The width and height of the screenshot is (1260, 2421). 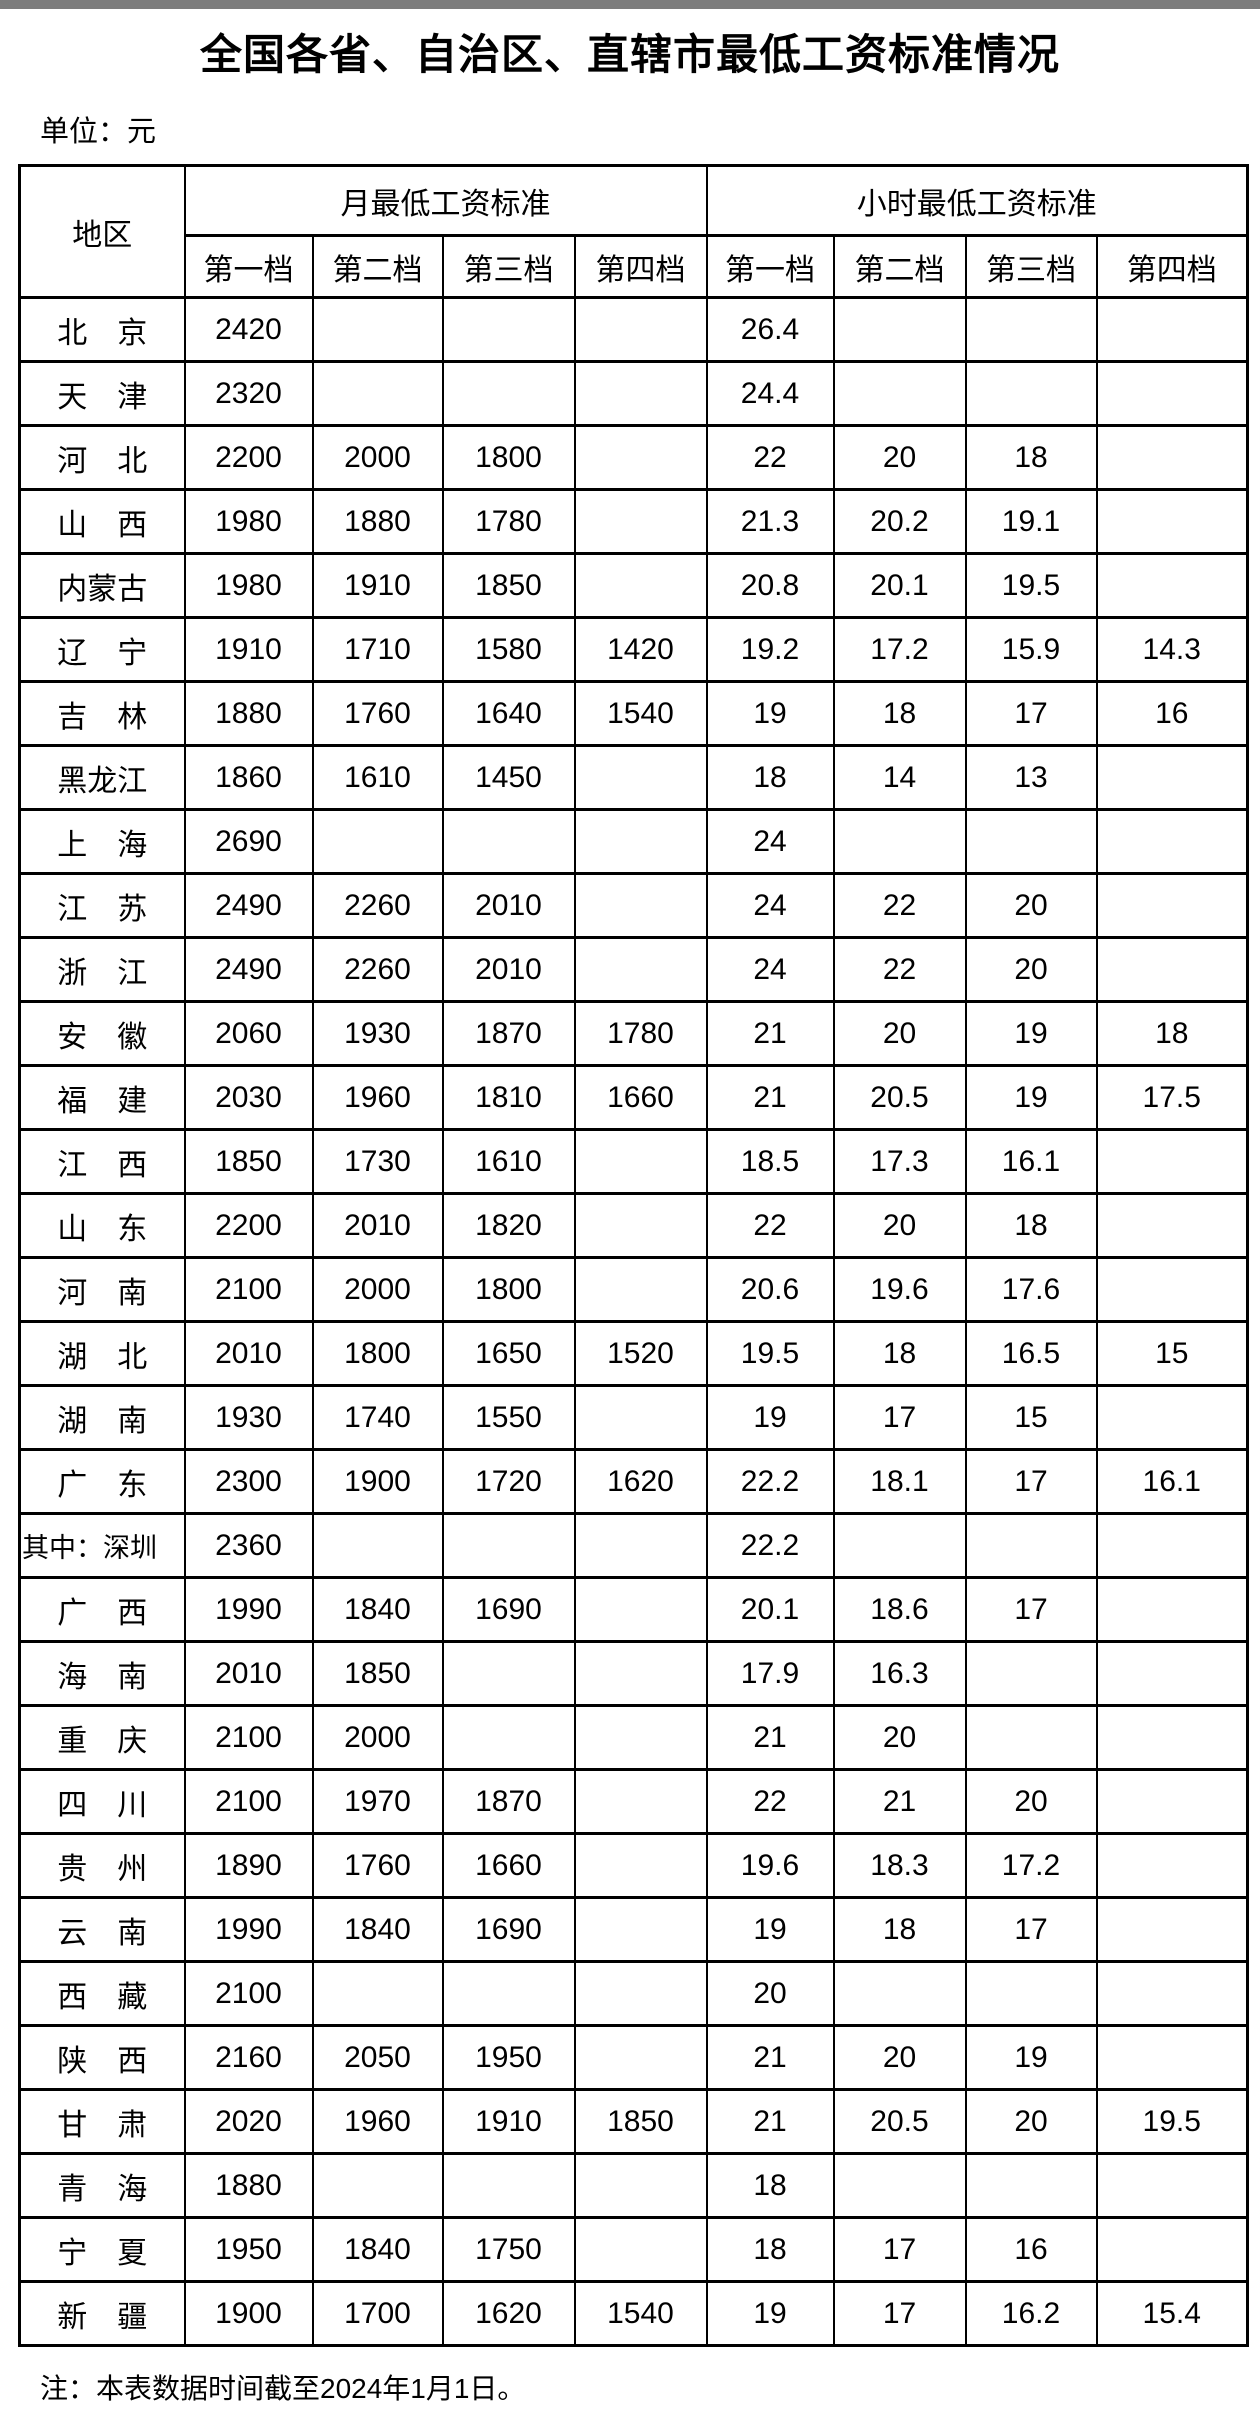 I want to click on tier-header-cell: 第三档, so click(x=1031, y=266).